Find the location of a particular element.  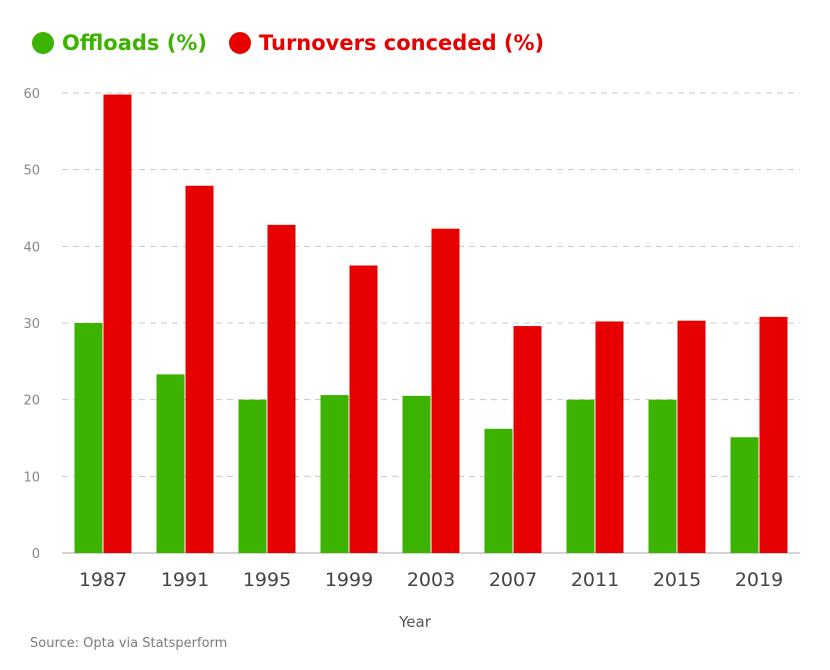

y-tick-label: 60 is located at coordinates (31, 94).